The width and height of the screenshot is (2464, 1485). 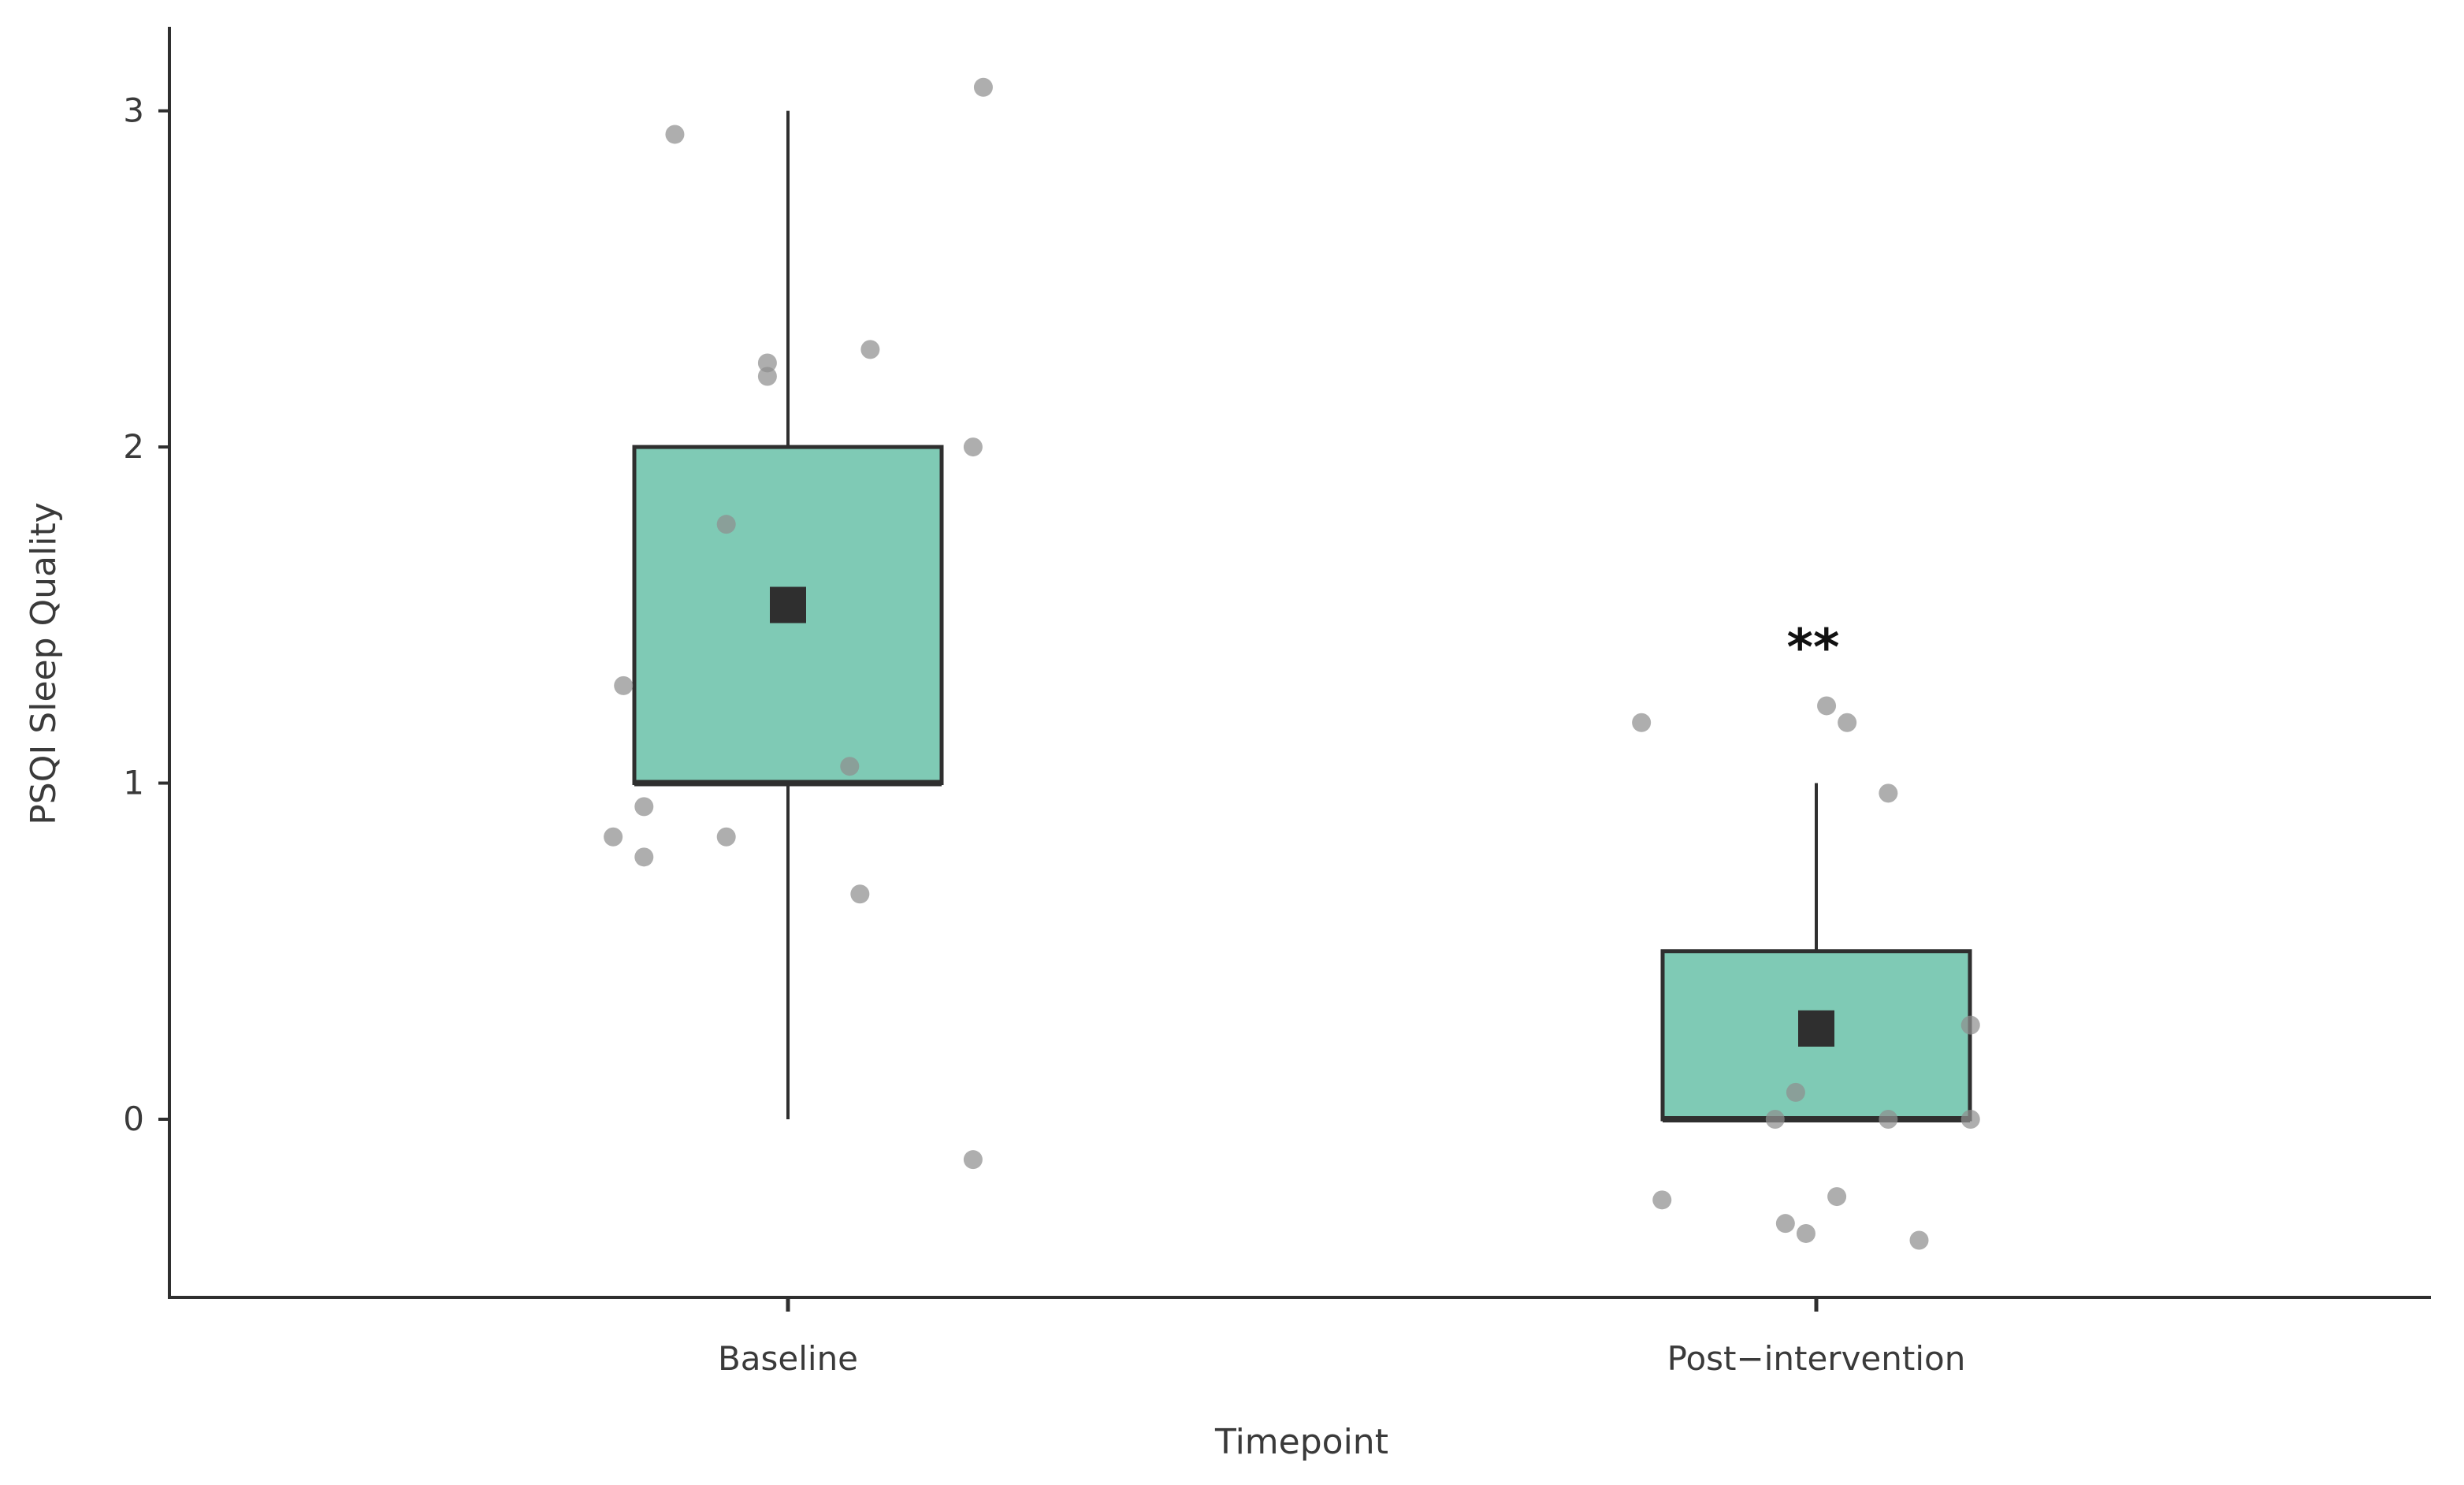 I want to click on x-tick-label: Baseline, so click(x=788, y=1358).